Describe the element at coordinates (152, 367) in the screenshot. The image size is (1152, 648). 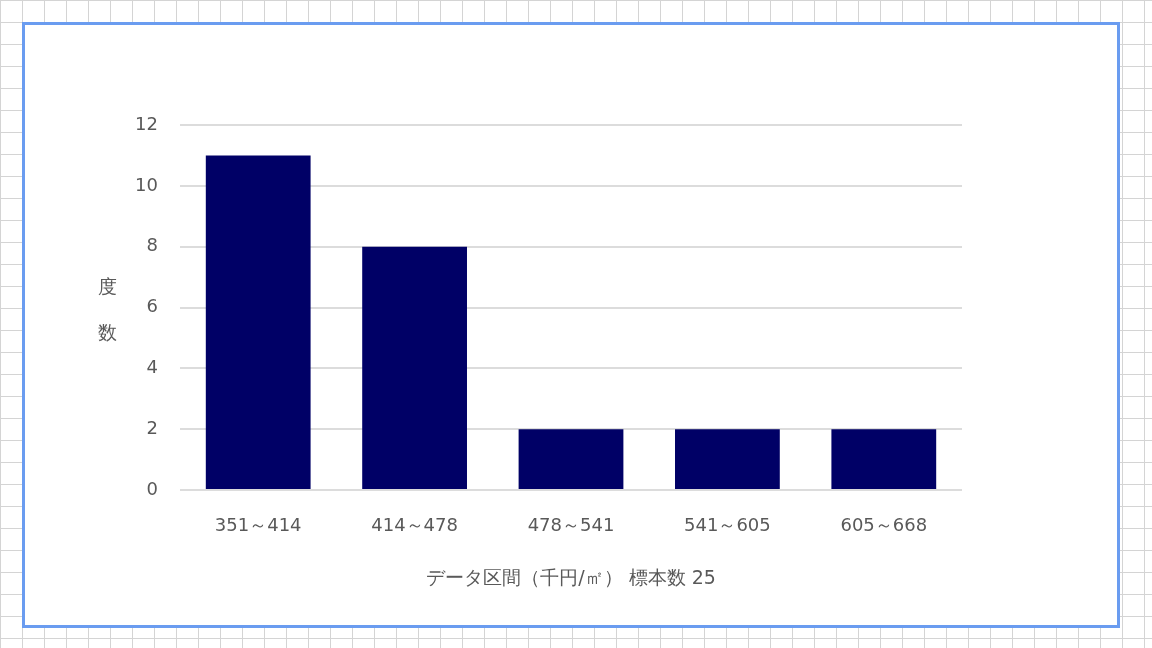
I see `y-tick-label: 4` at that location.